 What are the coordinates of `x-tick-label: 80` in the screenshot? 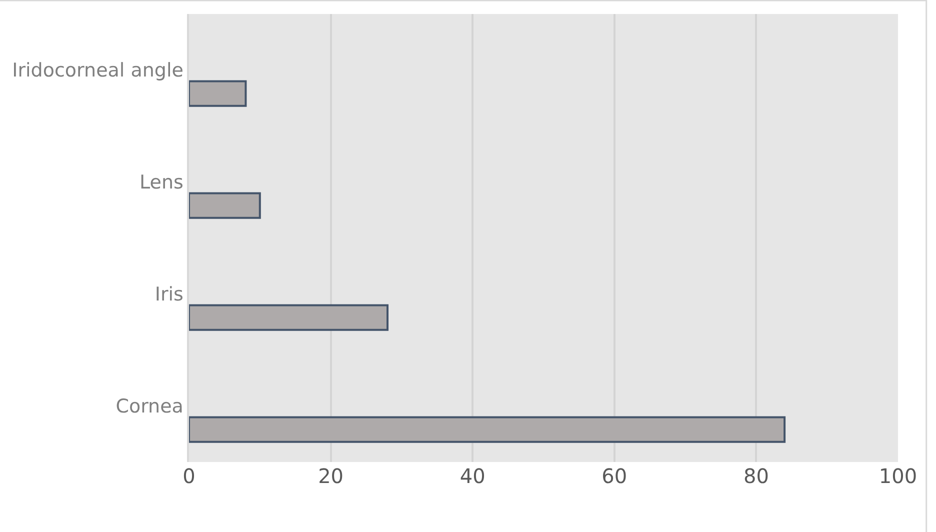 It's located at (756, 476).